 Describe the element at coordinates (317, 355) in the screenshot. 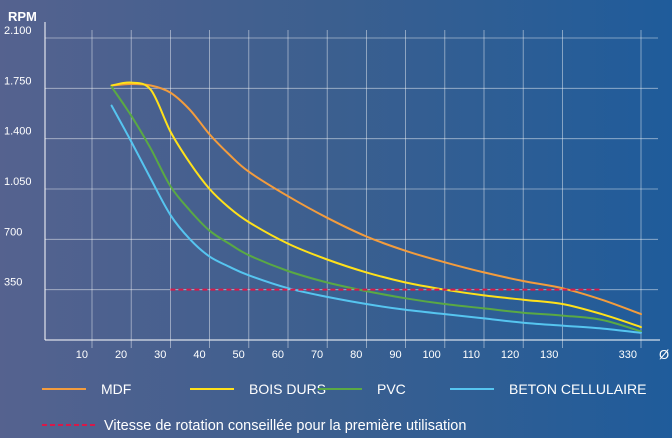

I see `x-tick-label: 70` at that location.